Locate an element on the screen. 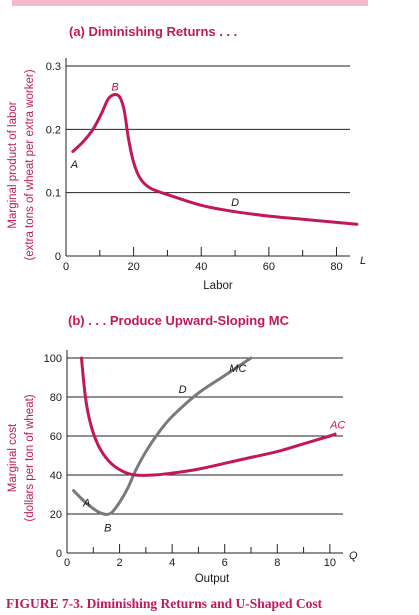 This screenshot has width=419, height=615. panel-a-axis-end-label: L is located at coordinates (363, 261).